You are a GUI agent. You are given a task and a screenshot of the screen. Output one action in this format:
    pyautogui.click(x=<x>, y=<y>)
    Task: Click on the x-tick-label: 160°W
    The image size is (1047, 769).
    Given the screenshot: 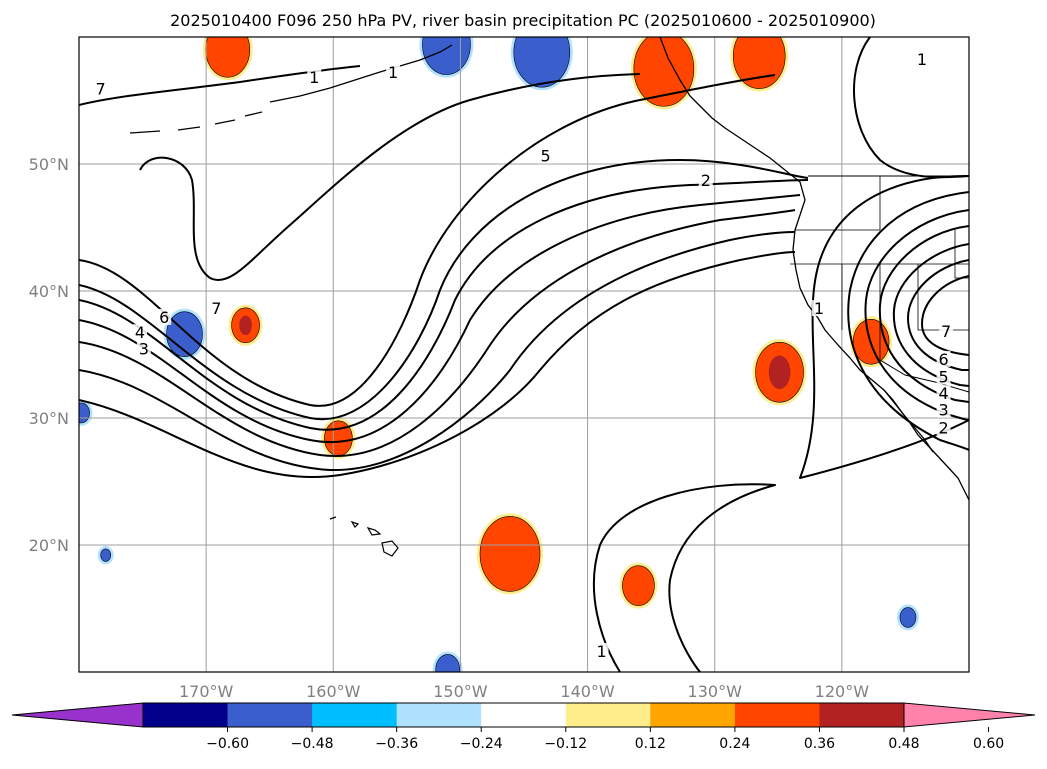 What is the action you would take?
    pyautogui.click(x=333, y=691)
    